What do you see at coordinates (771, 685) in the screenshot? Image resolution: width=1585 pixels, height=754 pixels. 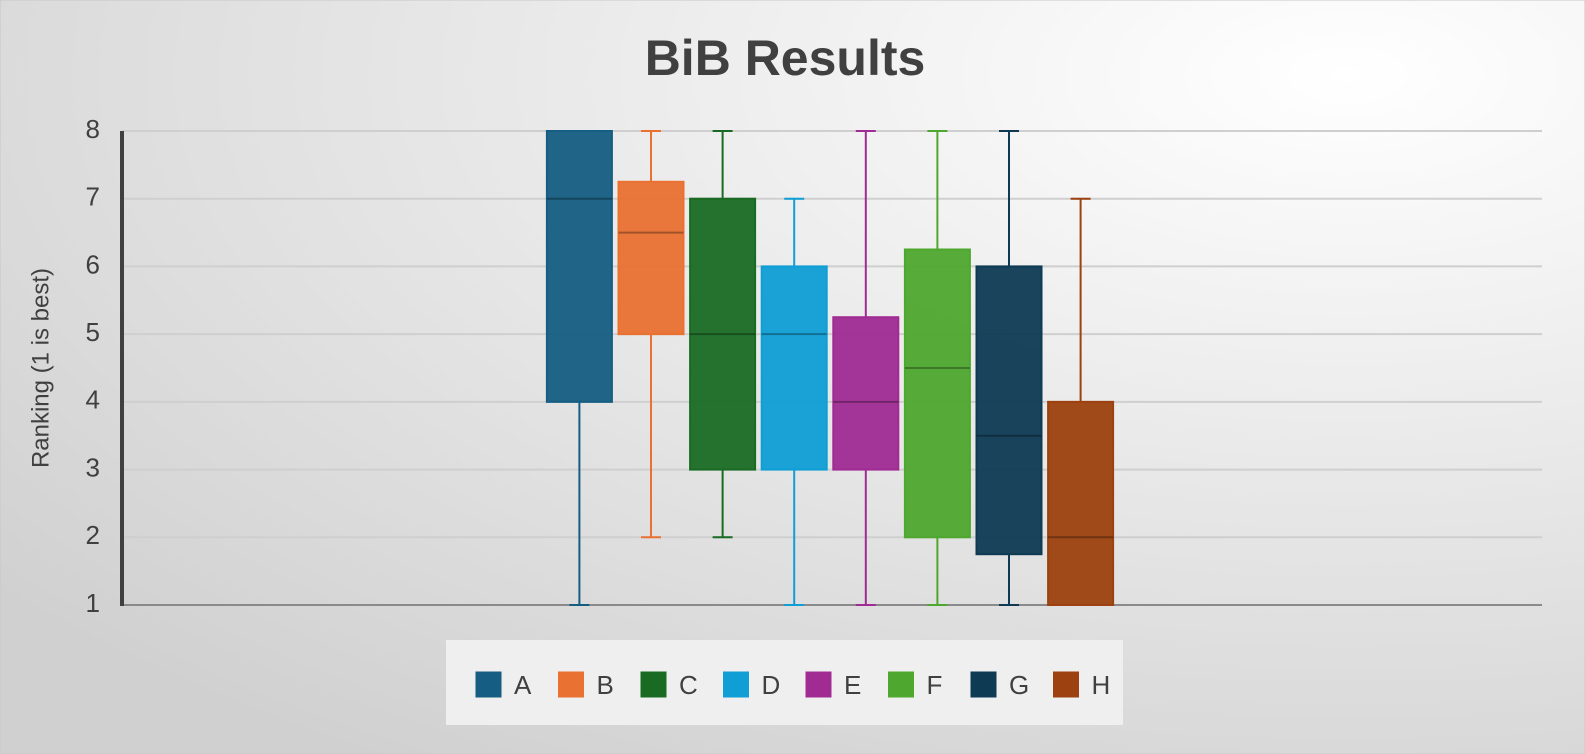 I see `legend-label: D` at bounding box center [771, 685].